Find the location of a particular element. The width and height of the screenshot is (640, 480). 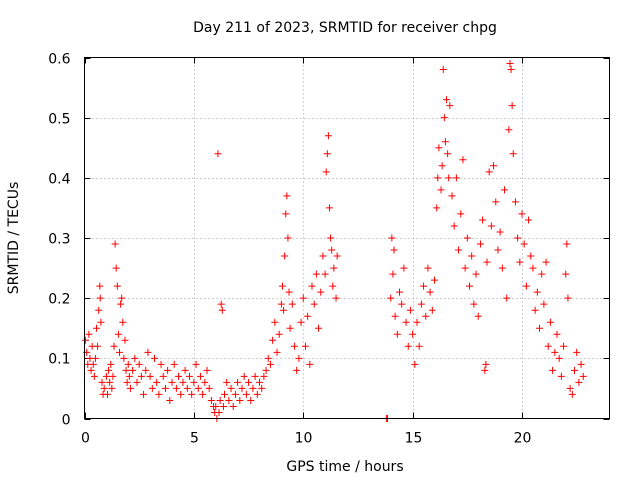

y-tick-label: 0.4 is located at coordinates (59, 180).